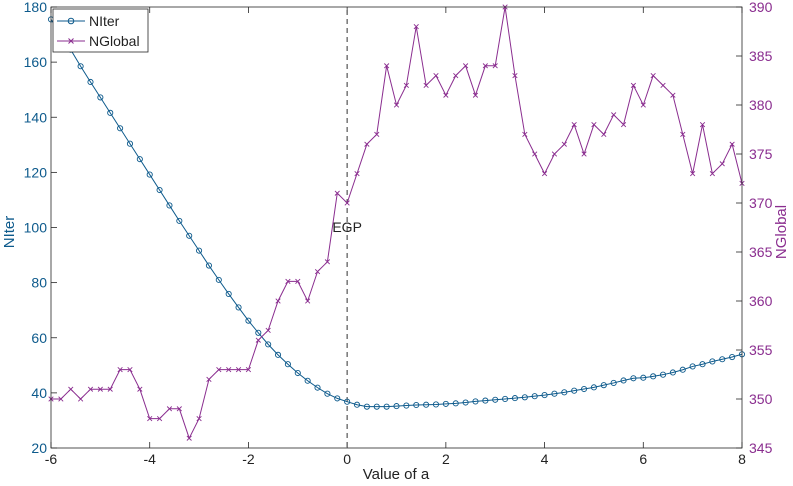 This screenshot has height=486, width=793. Describe the element at coordinates (248, 459) in the screenshot. I see `x-tick-label: -2` at that location.